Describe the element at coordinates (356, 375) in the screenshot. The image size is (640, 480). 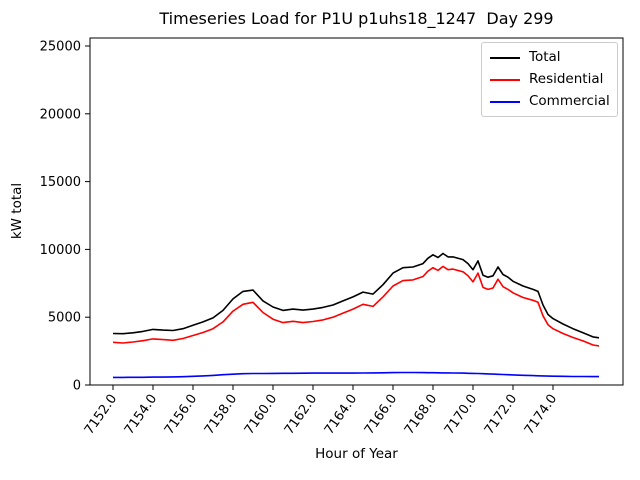
I see `series-line-commercial` at that location.